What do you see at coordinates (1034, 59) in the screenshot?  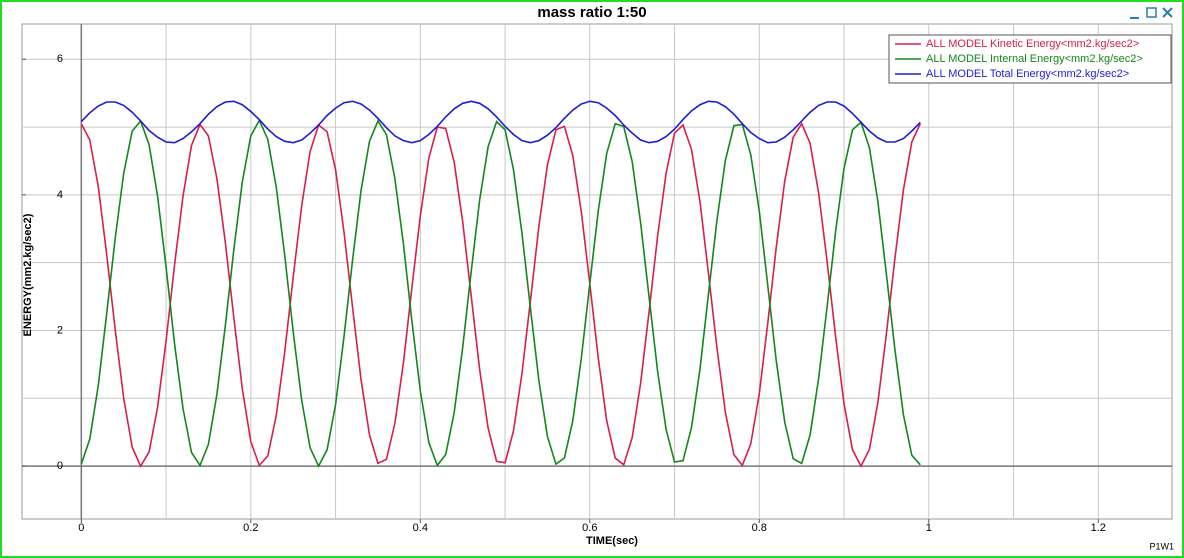 I see `legend-label: ALL MODEL Internal Energy<mm2.kg/sec2>` at bounding box center [1034, 59].